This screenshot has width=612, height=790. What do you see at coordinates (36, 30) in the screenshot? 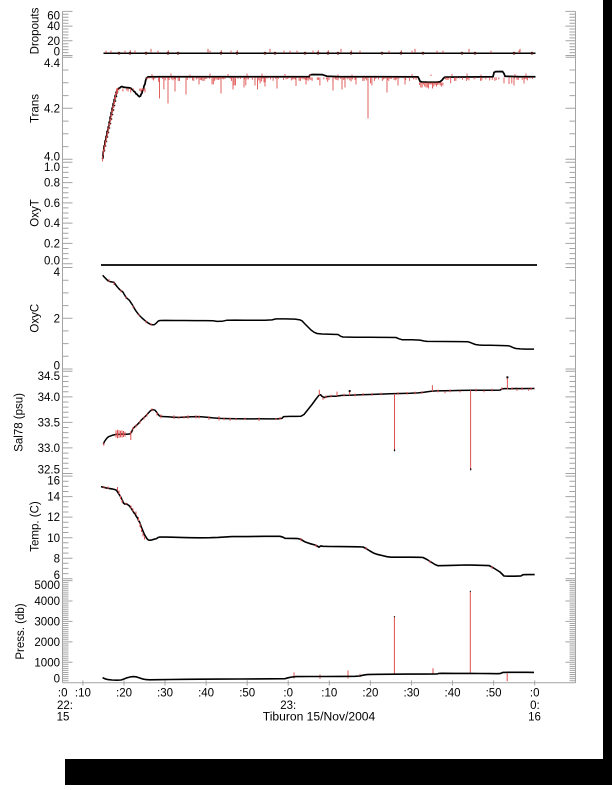
I see `svg-text: Dropouts` at bounding box center [36, 30].